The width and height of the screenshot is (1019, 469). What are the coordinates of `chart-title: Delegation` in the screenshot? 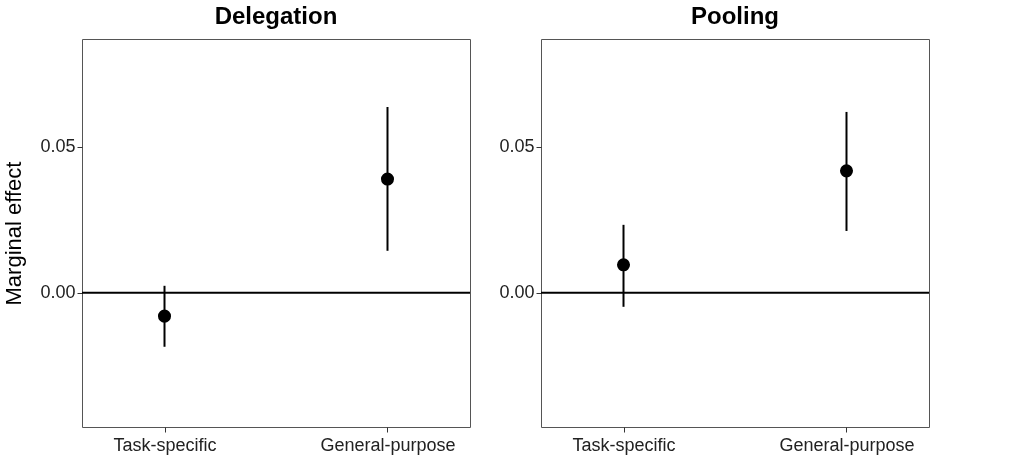 It's located at (276, 15).